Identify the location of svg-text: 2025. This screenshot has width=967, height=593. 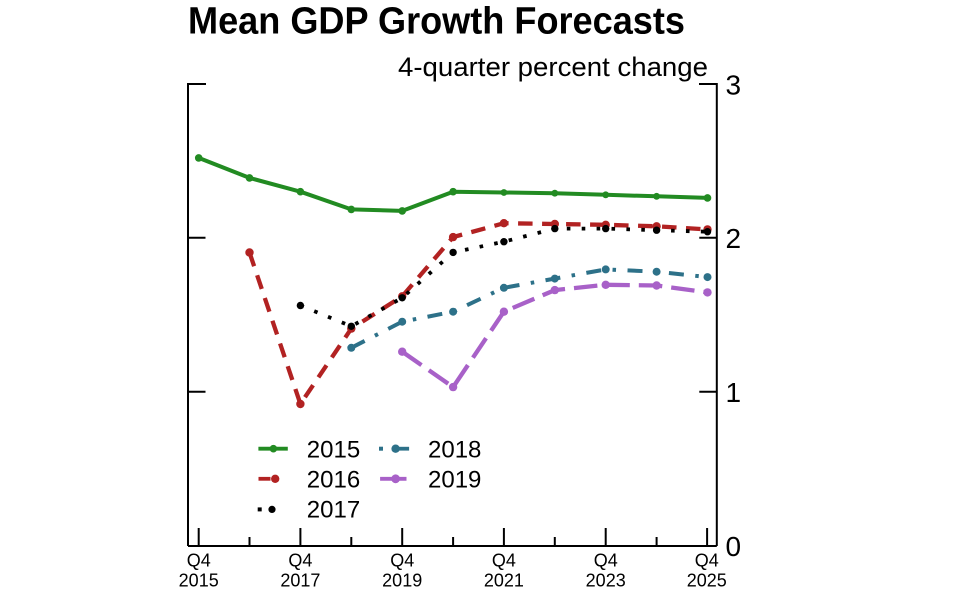
(707, 580).